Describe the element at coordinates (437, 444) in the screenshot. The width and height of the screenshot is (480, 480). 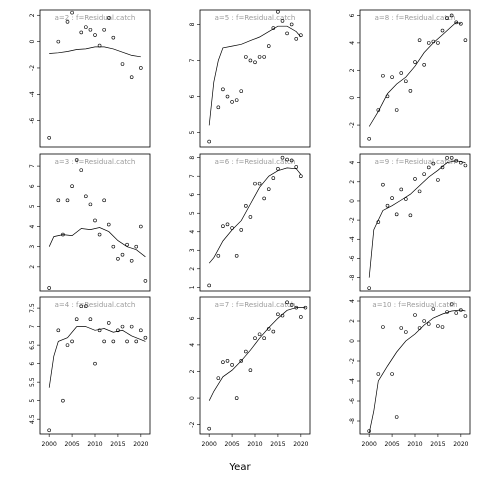
I see `x-tick-label: 2015` at that location.